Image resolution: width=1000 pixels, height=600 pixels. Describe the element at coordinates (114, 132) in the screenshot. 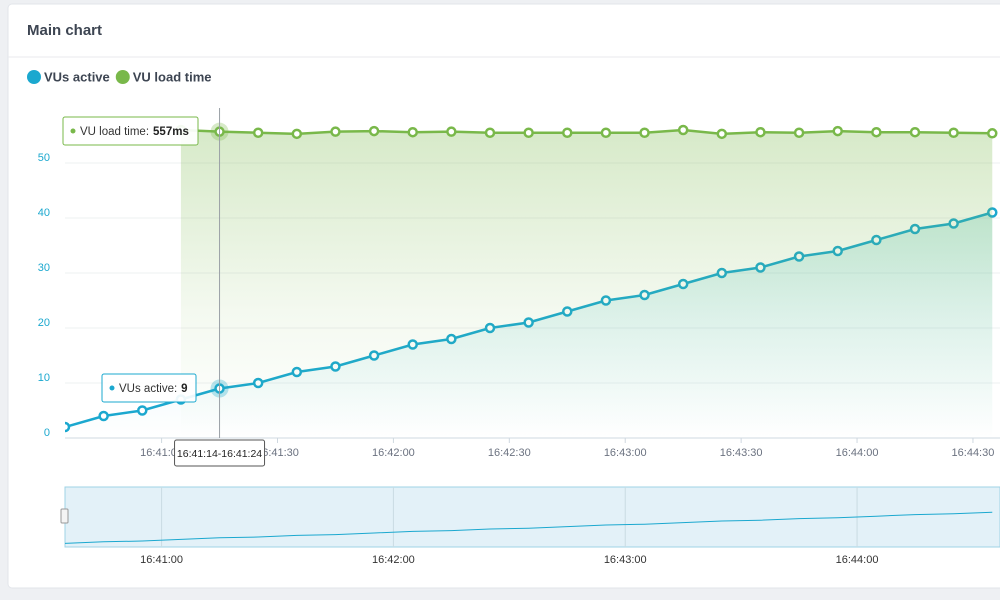

I see `load-tooltip-label: VU load time:` at that location.